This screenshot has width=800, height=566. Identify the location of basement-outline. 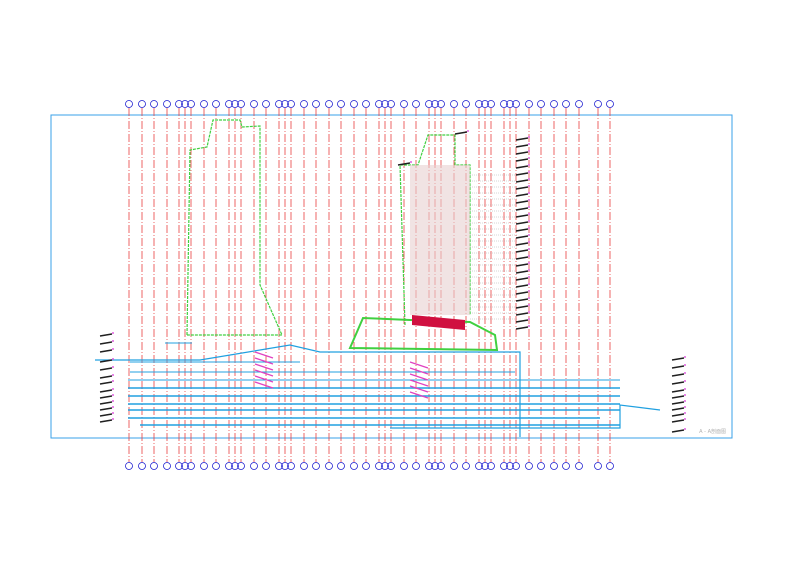
(525, 416).